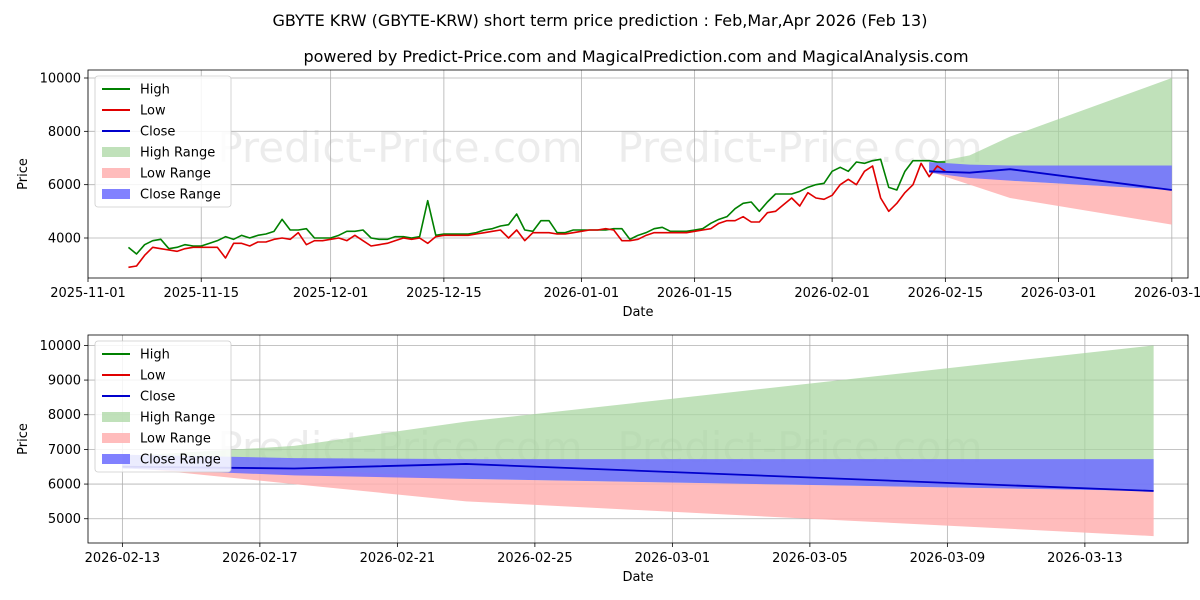 This screenshot has width=1200, height=600. What do you see at coordinates (64, 450) in the screenshot?
I see `y-tick-label: 7000` at bounding box center [64, 450].